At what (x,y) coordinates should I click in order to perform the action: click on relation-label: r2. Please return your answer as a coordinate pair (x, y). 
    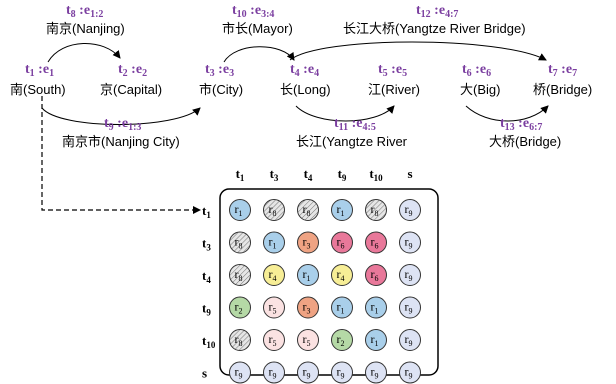
    Looking at the image, I should click on (341, 340).